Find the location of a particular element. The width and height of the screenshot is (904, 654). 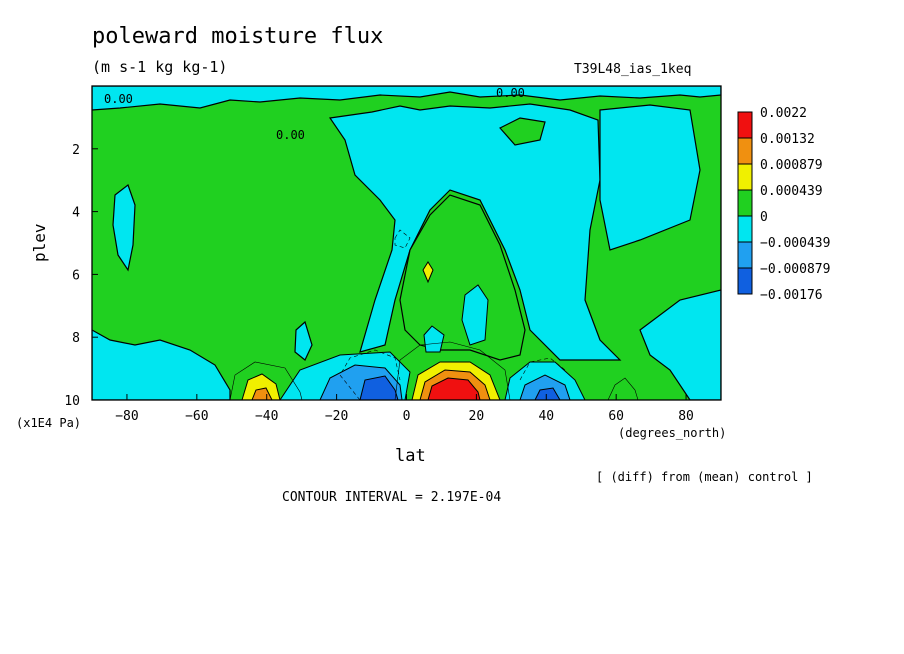

region-tropical-positive-tongue is located at coordinates (462, 277).